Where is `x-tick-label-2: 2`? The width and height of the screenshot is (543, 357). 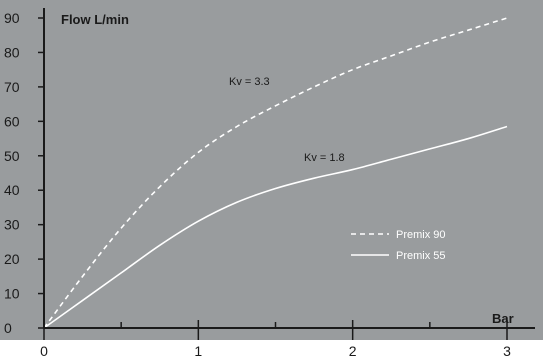
x-tick-label-2: 2 is located at coordinates (353, 350).